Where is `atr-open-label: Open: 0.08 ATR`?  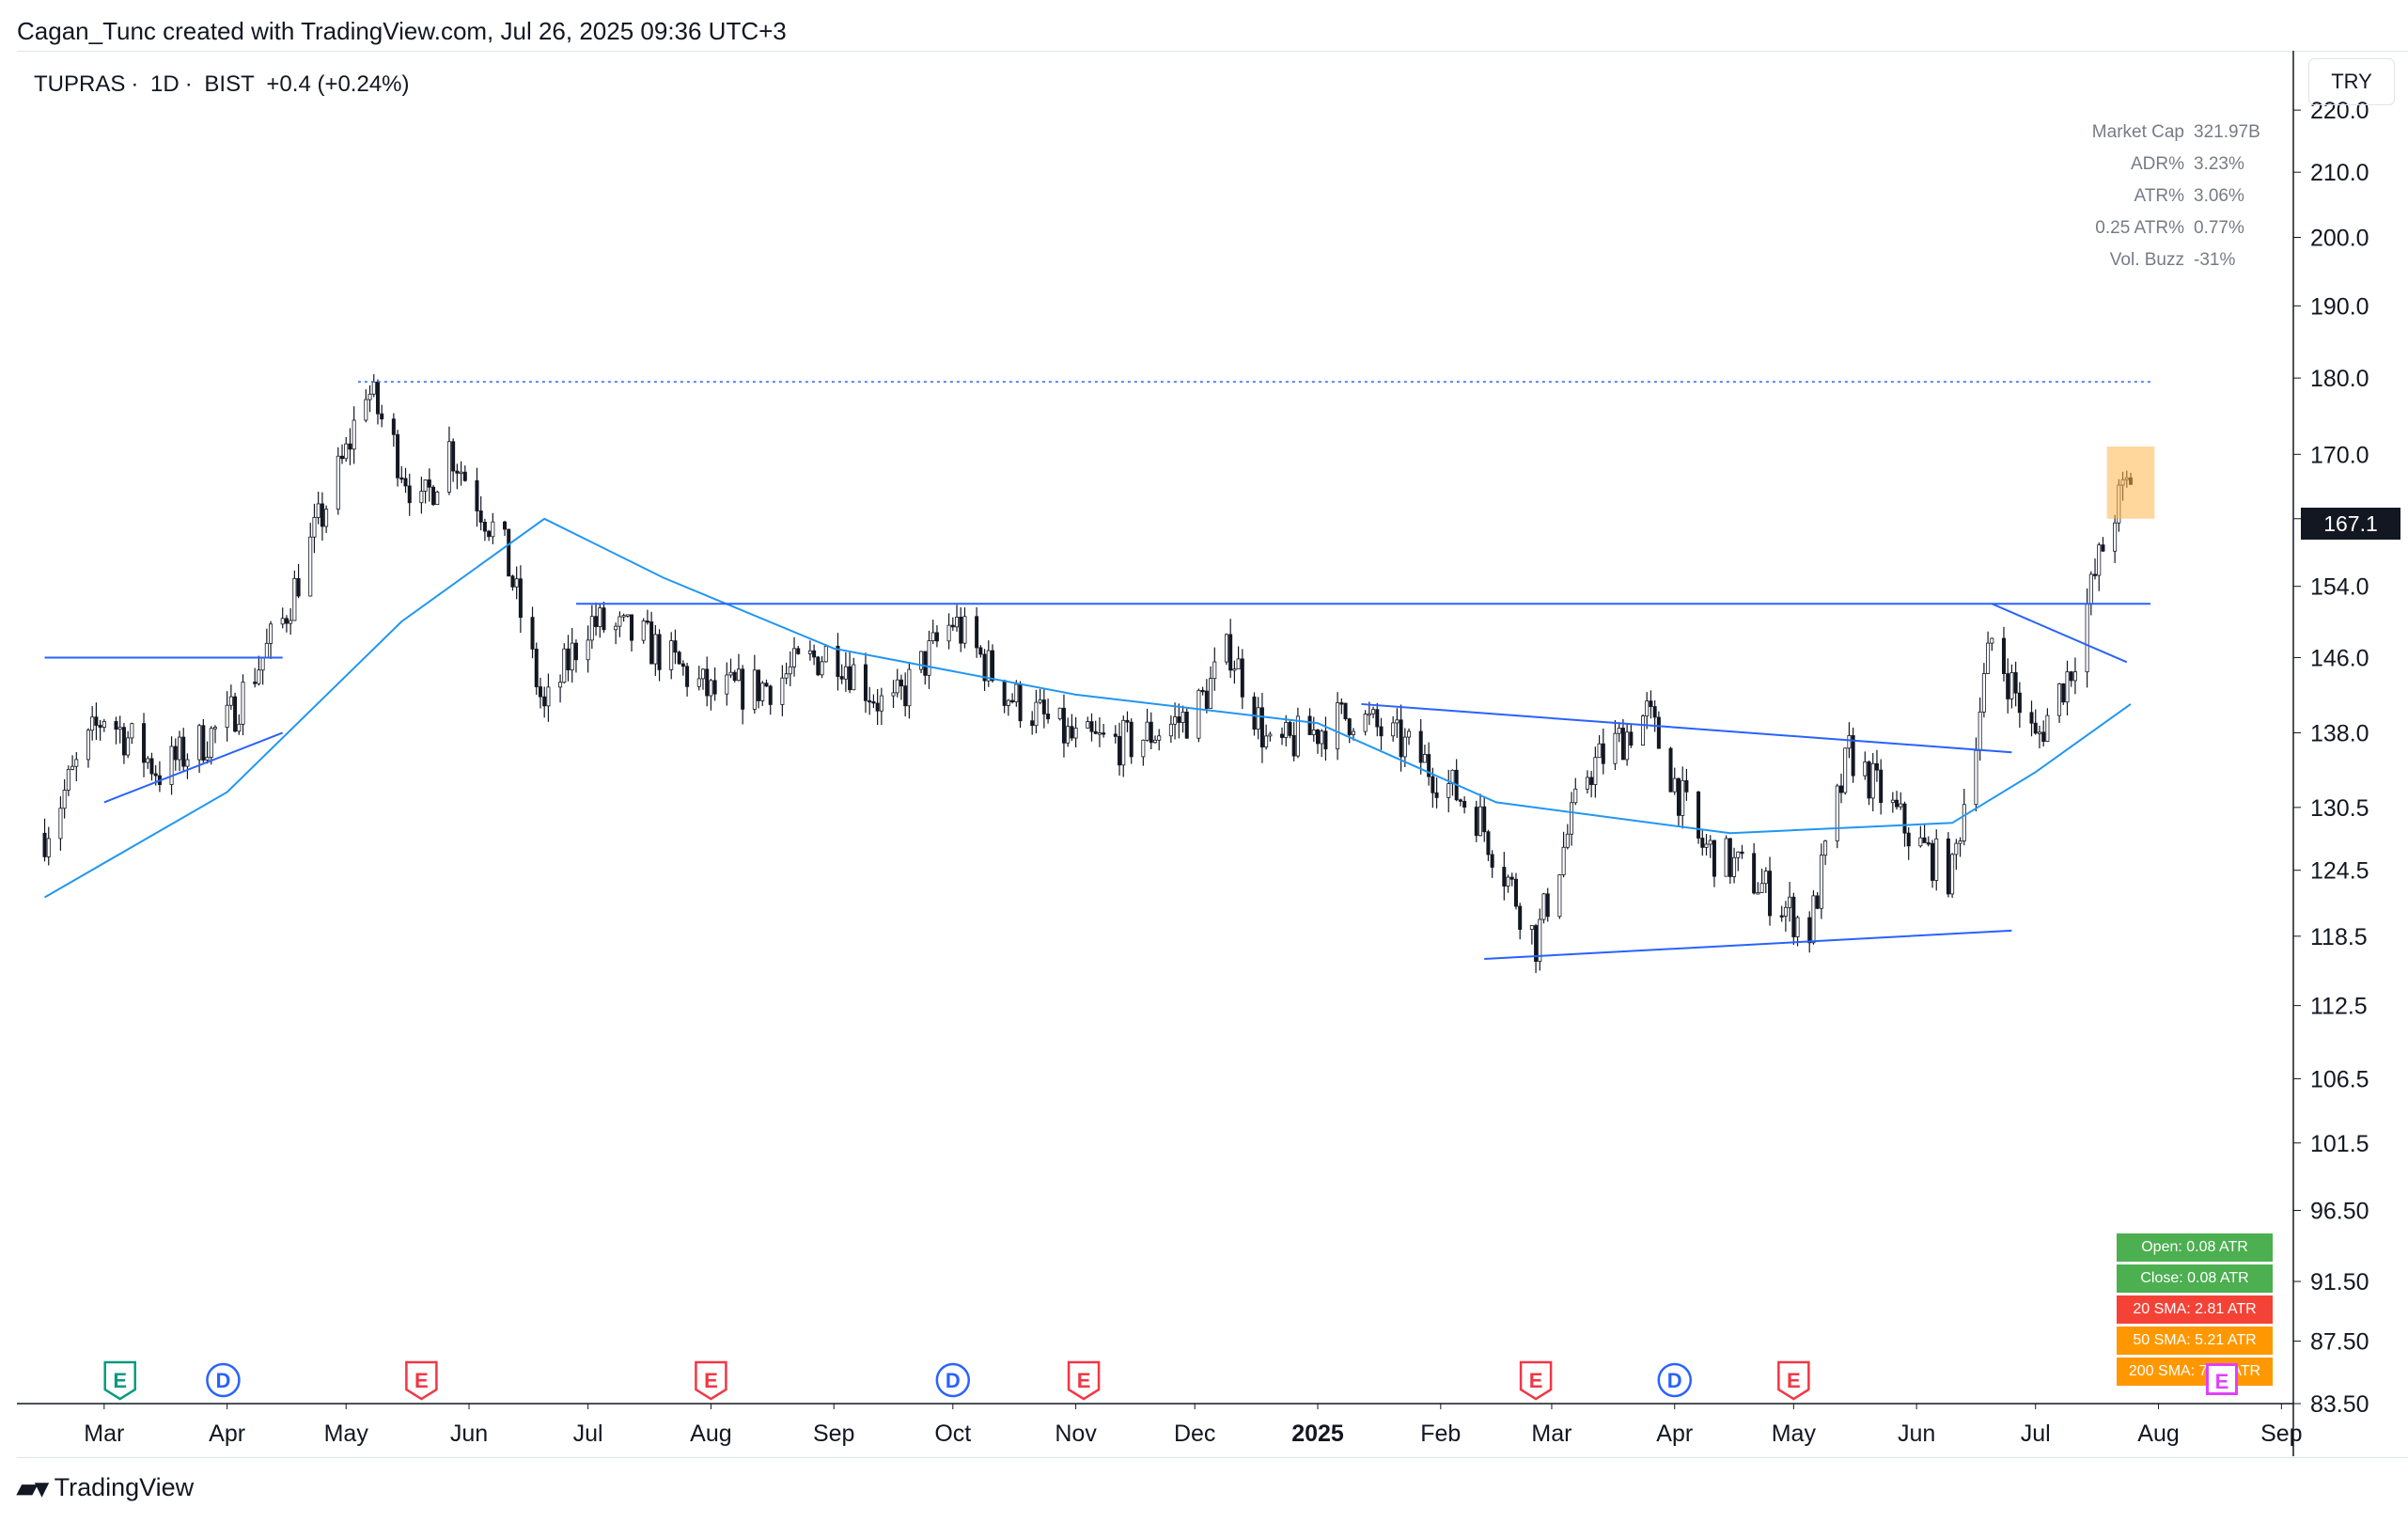 atr-open-label: Open: 0.08 ATR is located at coordinates (2195, 1247).